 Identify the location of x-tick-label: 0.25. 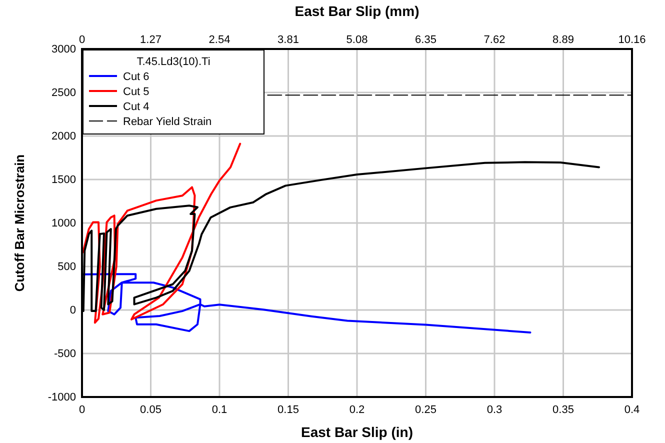
(425, 410).